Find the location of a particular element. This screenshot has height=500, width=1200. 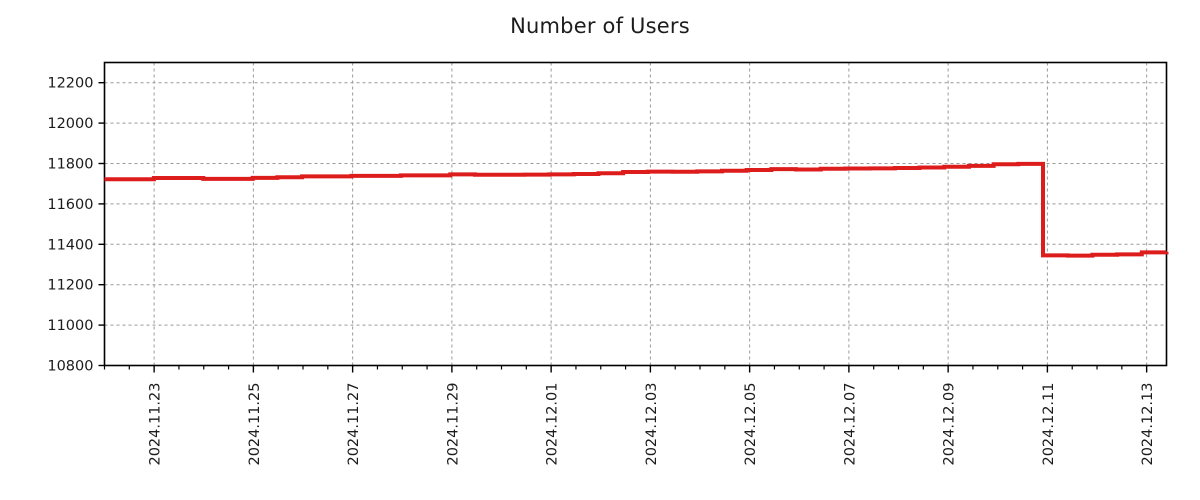

y-axis-tick-label: 12000 is located at coordinates (70, 124).